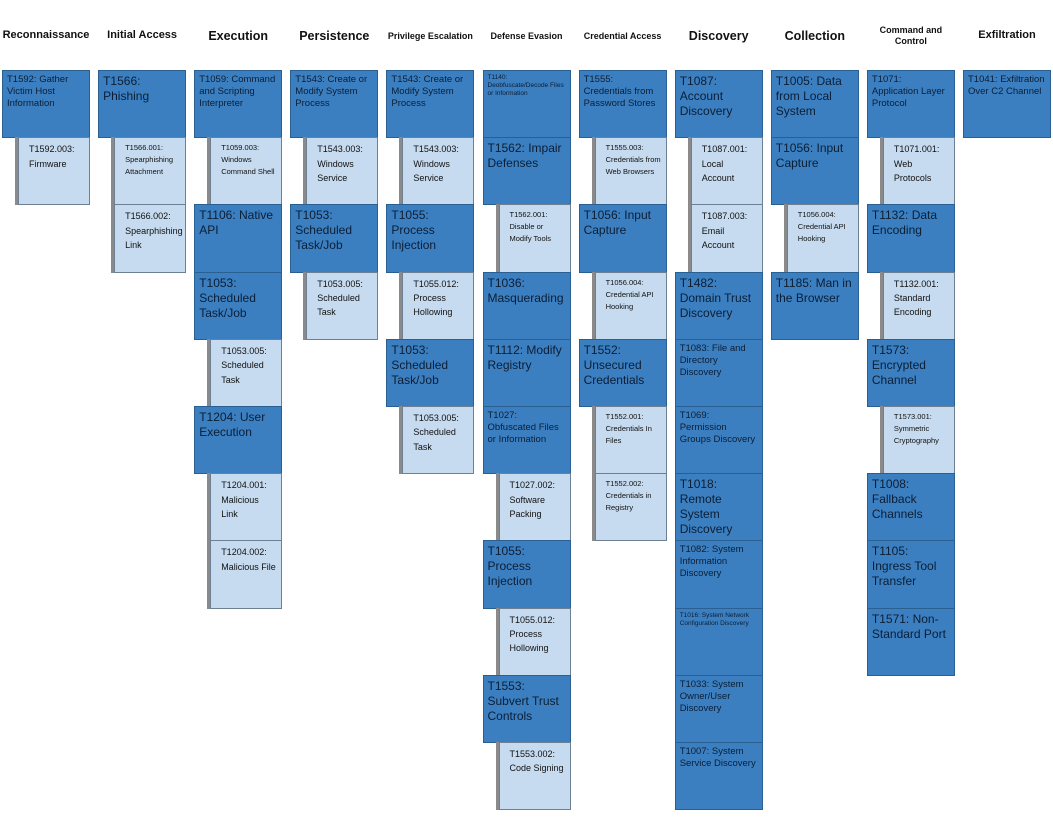 The image size is (1053, 821). I want to click on technique-cell: T1562: Impair Defenses, so click(526, 171).